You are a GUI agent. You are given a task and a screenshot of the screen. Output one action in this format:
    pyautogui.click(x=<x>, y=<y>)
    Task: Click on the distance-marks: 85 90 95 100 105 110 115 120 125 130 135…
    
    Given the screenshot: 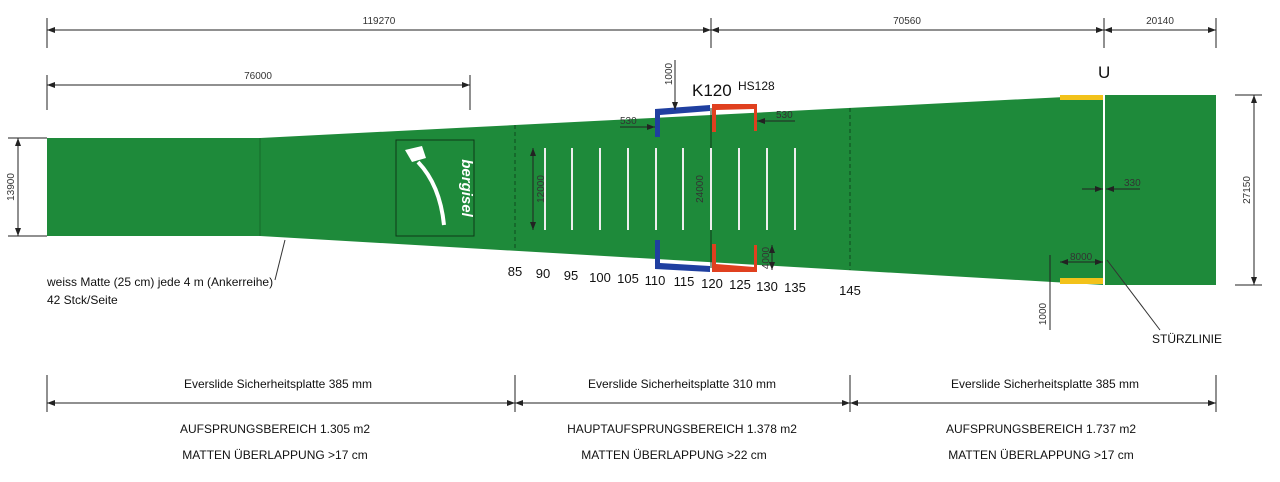 What is the action you would take?
    pyautogui.click(x=684, y=281)
    